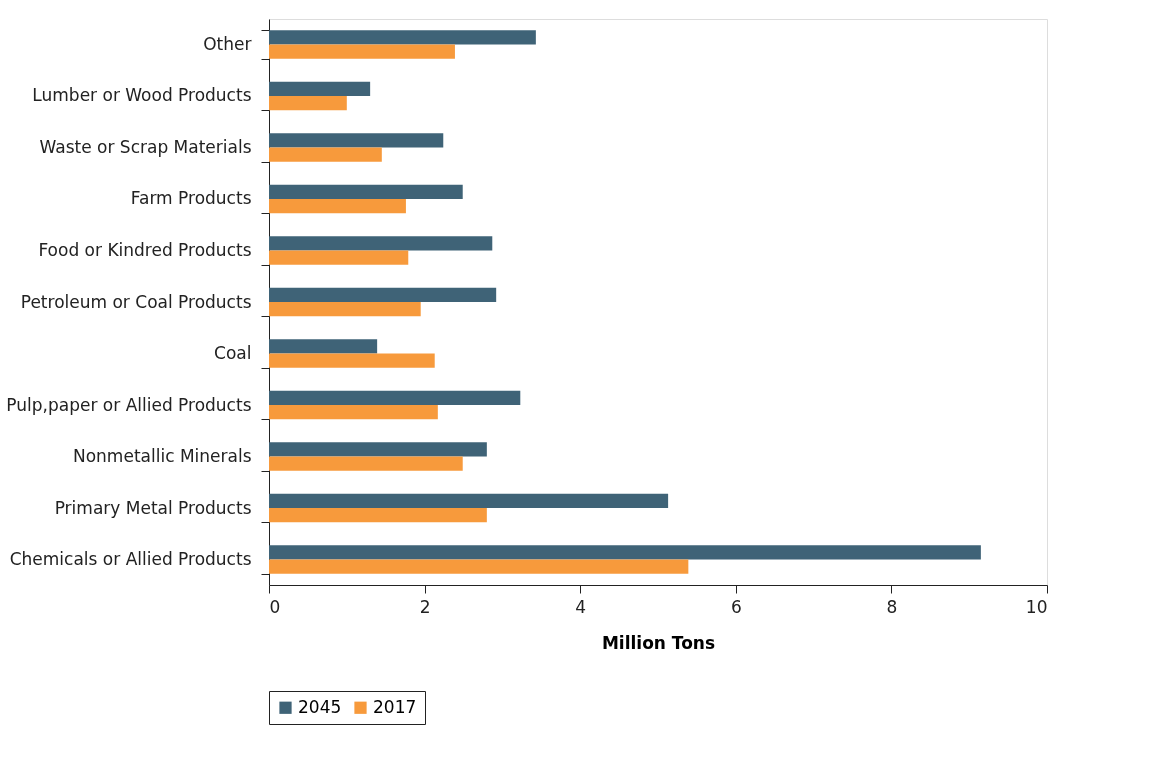 This screenshot has height=759, width=1165. I want to click on x-tick-label: 4, so click(581, 606).